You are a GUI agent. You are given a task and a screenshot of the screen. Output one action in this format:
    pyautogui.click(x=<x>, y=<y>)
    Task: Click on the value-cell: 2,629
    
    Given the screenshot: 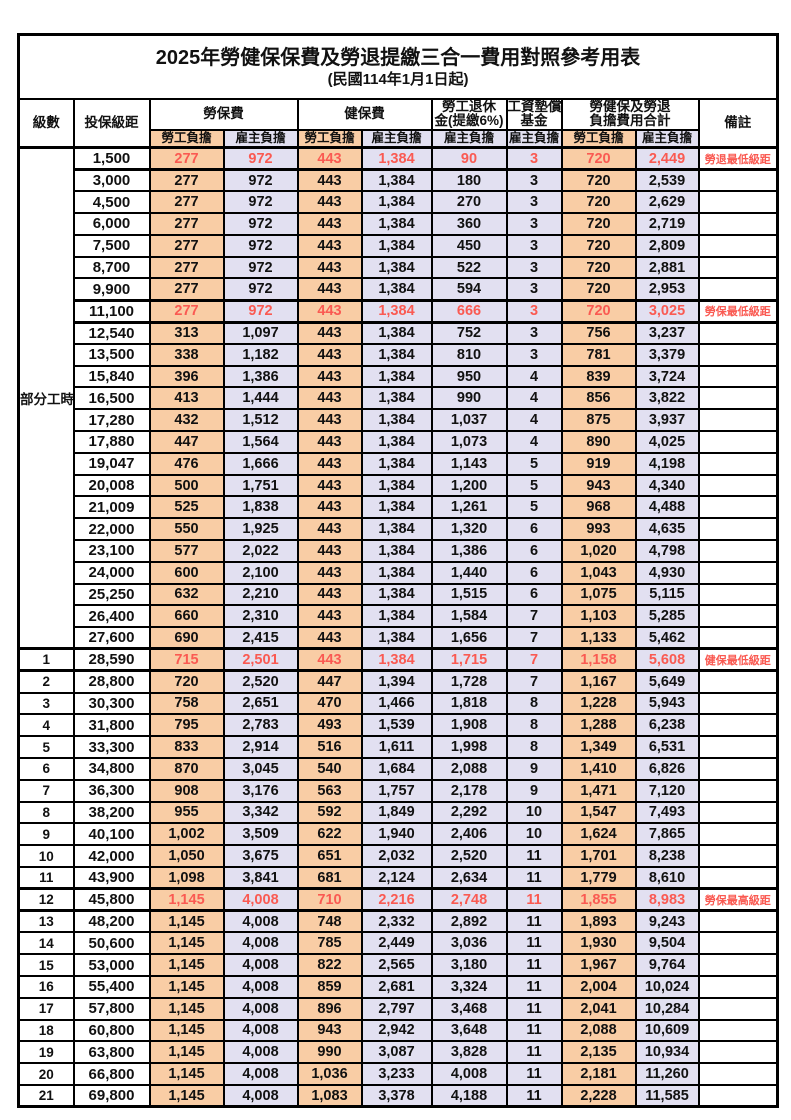 What is the action you would take?
    pyautogui.click(x=667, y=202)
    